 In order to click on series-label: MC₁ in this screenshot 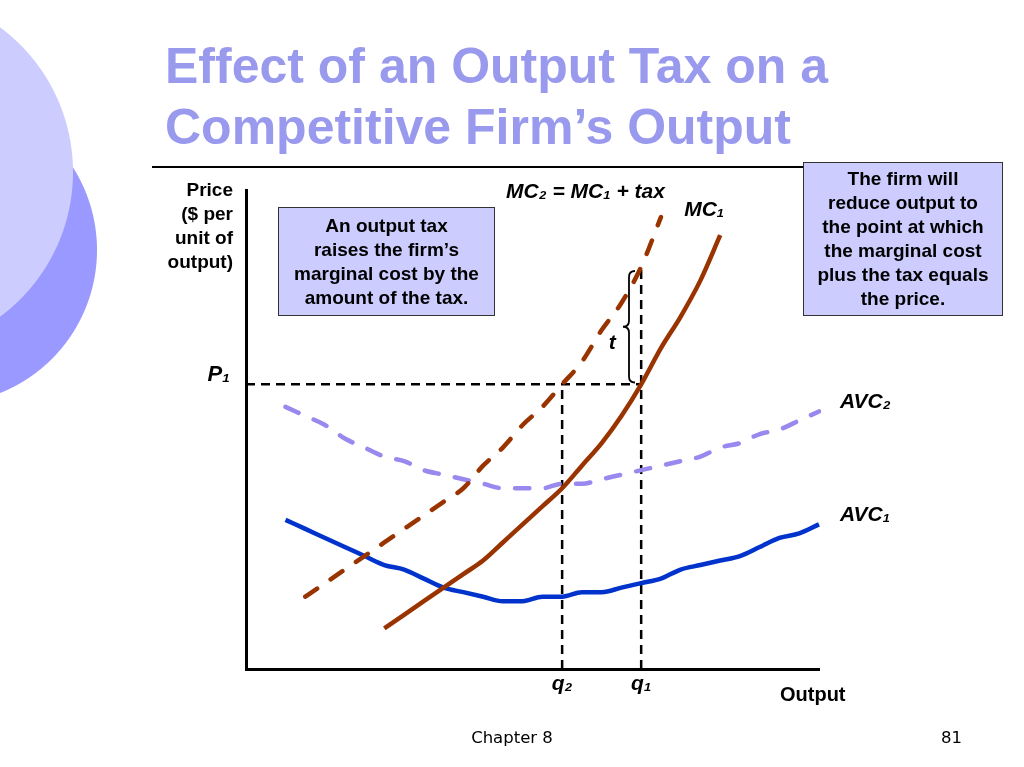, I will do `click(704, 208)`.